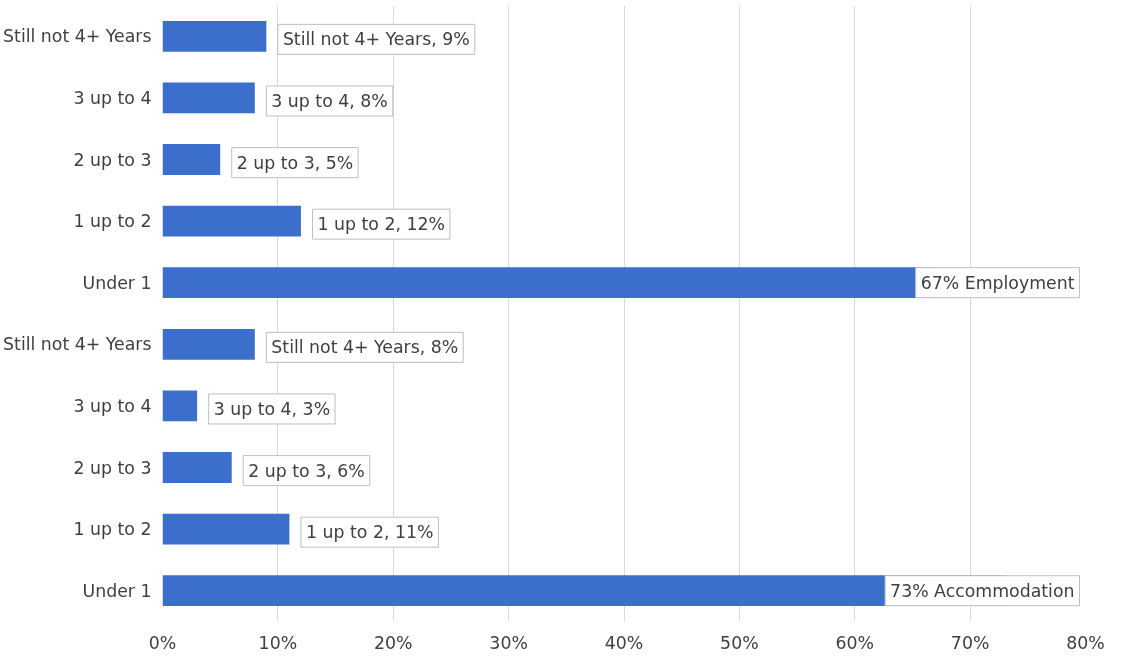 The height and width of the screenshot is (661, 1123). What do you see at coordinates (329, 100) in the screenshot?
I see `data-label: 3 up to 4, 8%` at bounding box center [329, 100].